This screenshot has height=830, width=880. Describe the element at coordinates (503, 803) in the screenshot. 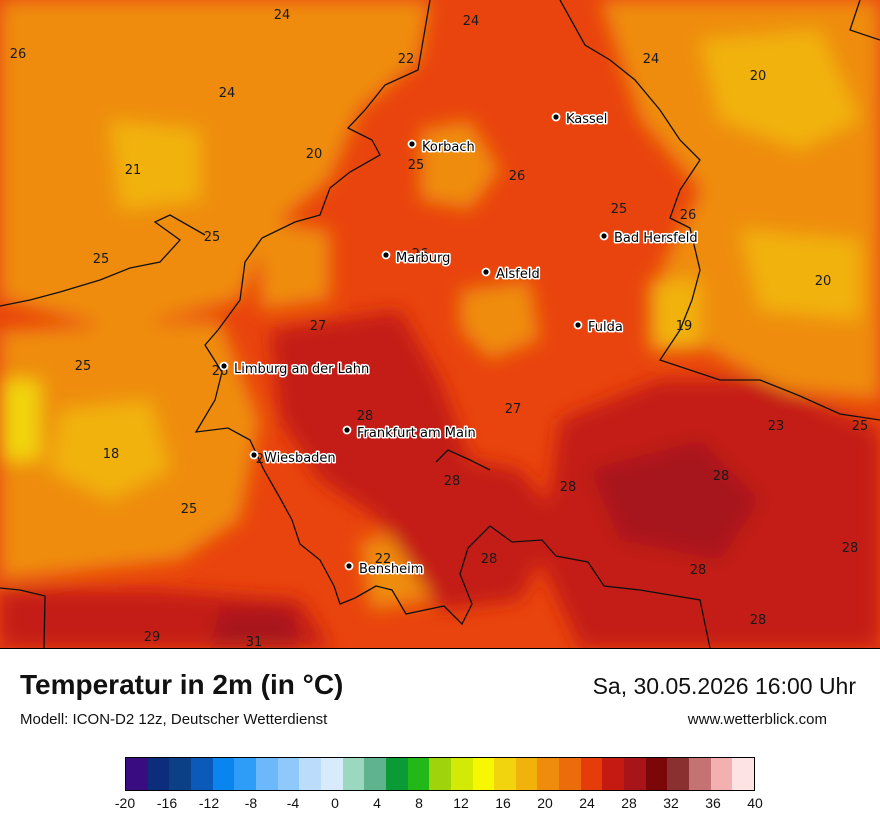

I see `scale-tick-label: 16` at that location.